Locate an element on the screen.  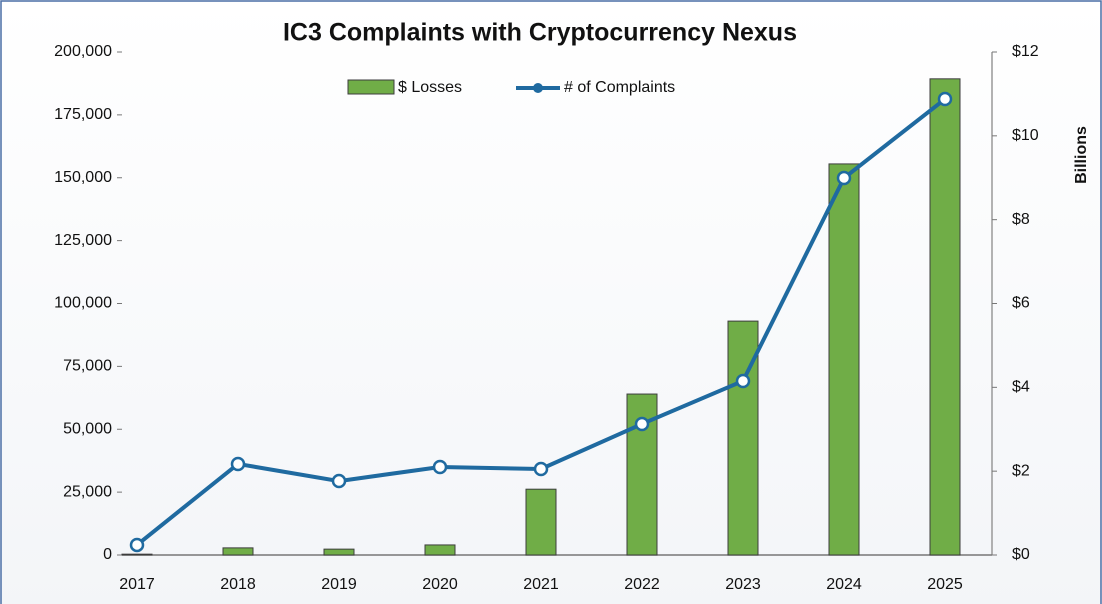
x-tick-label: 2021 is located at coordinates (541, 584).